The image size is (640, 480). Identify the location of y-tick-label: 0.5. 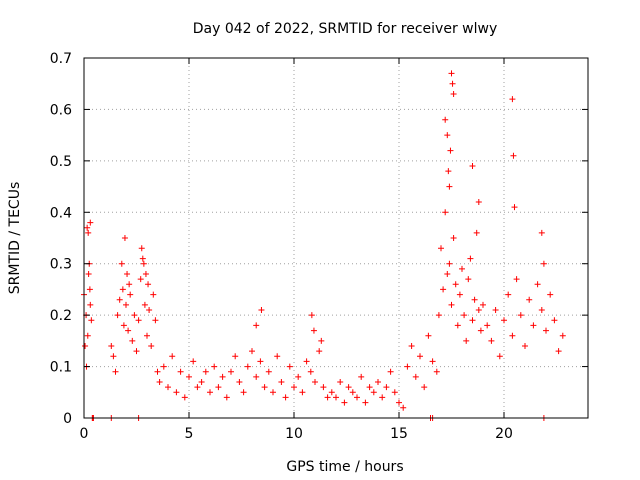
(61, 162).